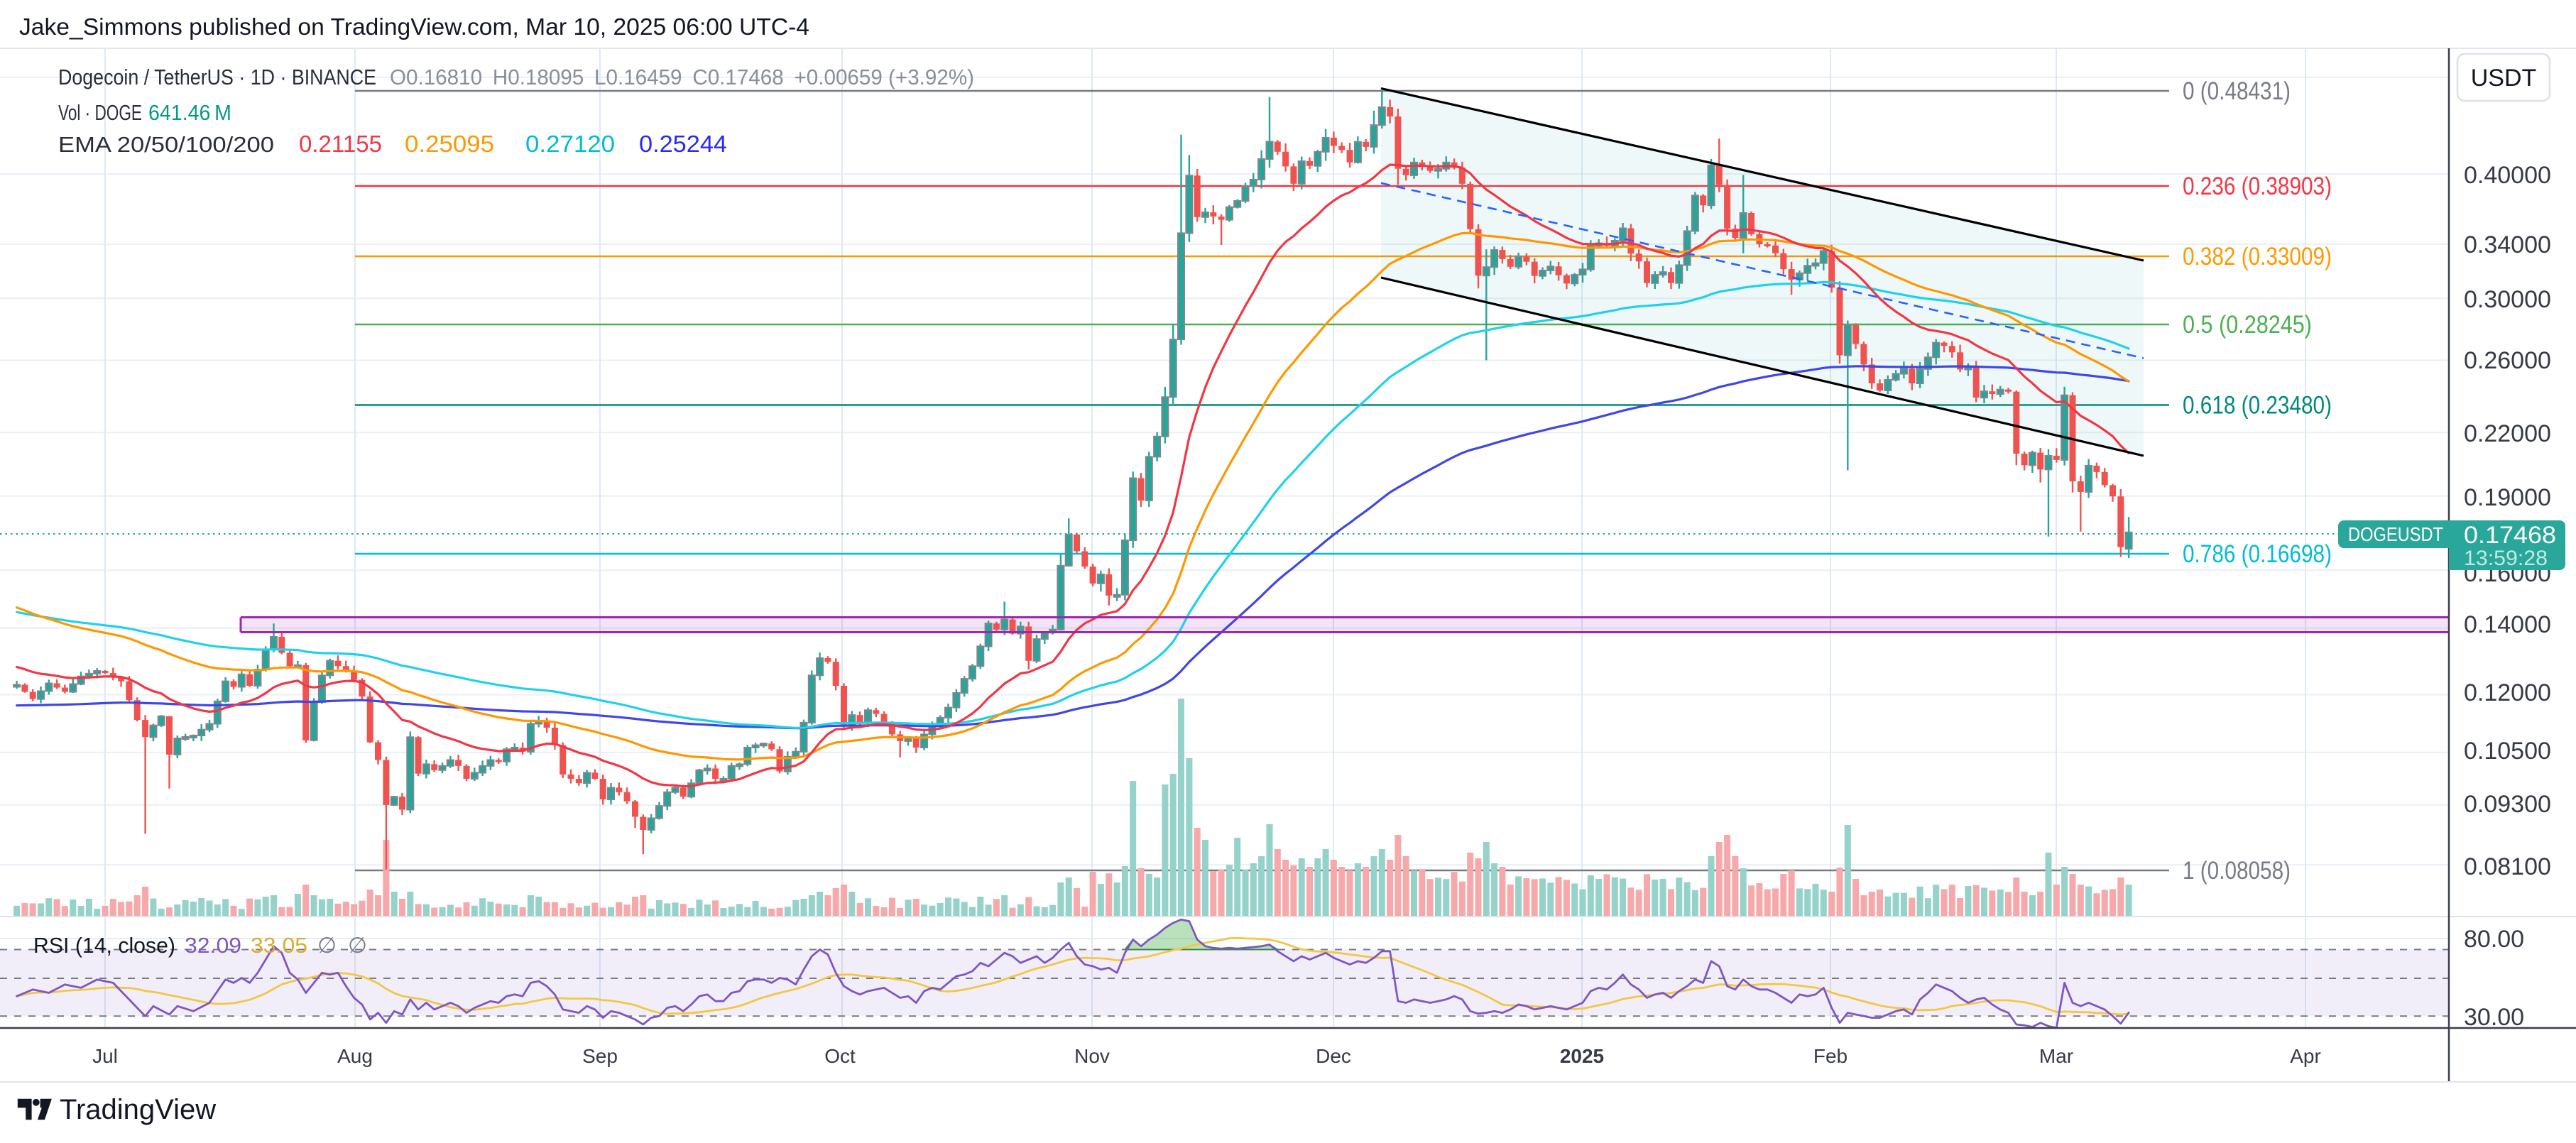 The width and height of the screenshot is (2576, 1143). Describe the element at coordinates (2257, 187) in the screenshot. I see `svg-text: 0.236 (0.38903)` at that location.